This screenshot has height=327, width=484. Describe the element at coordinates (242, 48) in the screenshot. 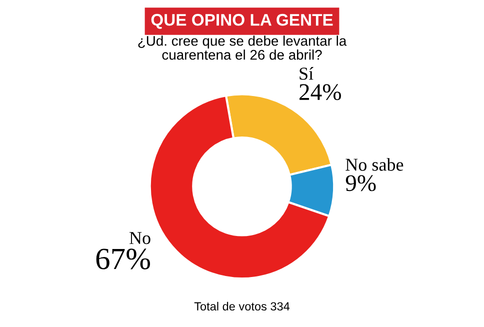

I see `chart-subtitle: ¿Ud. cree que se debe levantar la cuarentena el 26 de abril?` at that location.